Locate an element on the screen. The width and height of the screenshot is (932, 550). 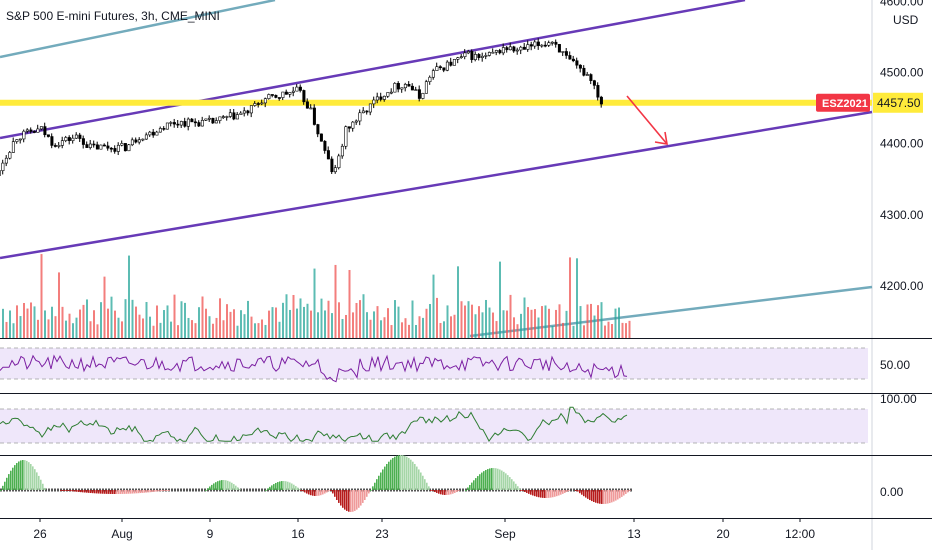
projection-arrow-head is located at coordinates (661, 138).